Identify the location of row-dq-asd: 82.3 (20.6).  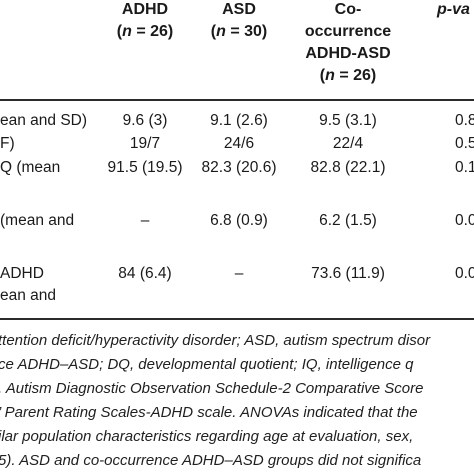
(239, 167).